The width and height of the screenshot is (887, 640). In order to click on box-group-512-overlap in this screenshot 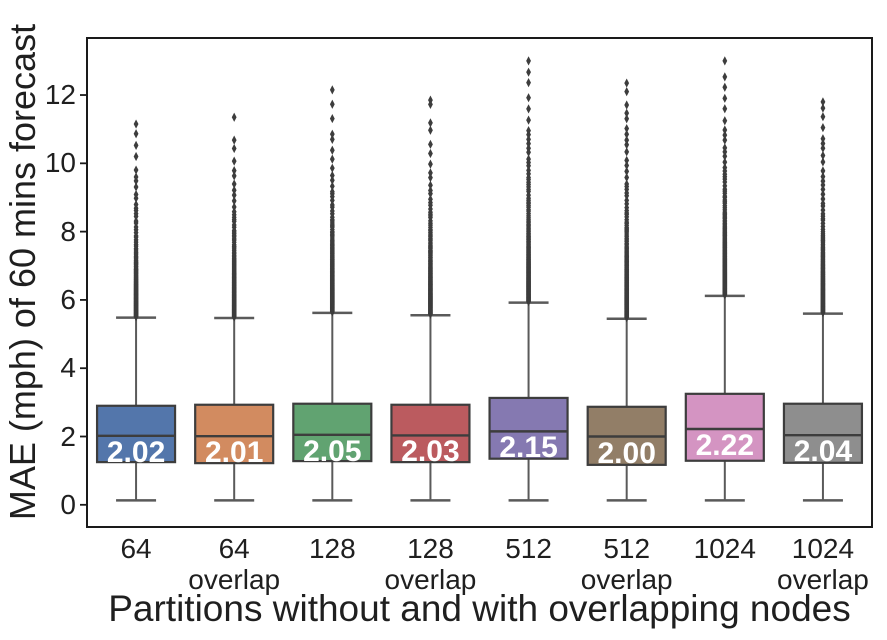, I will do `click(626, 290)`.